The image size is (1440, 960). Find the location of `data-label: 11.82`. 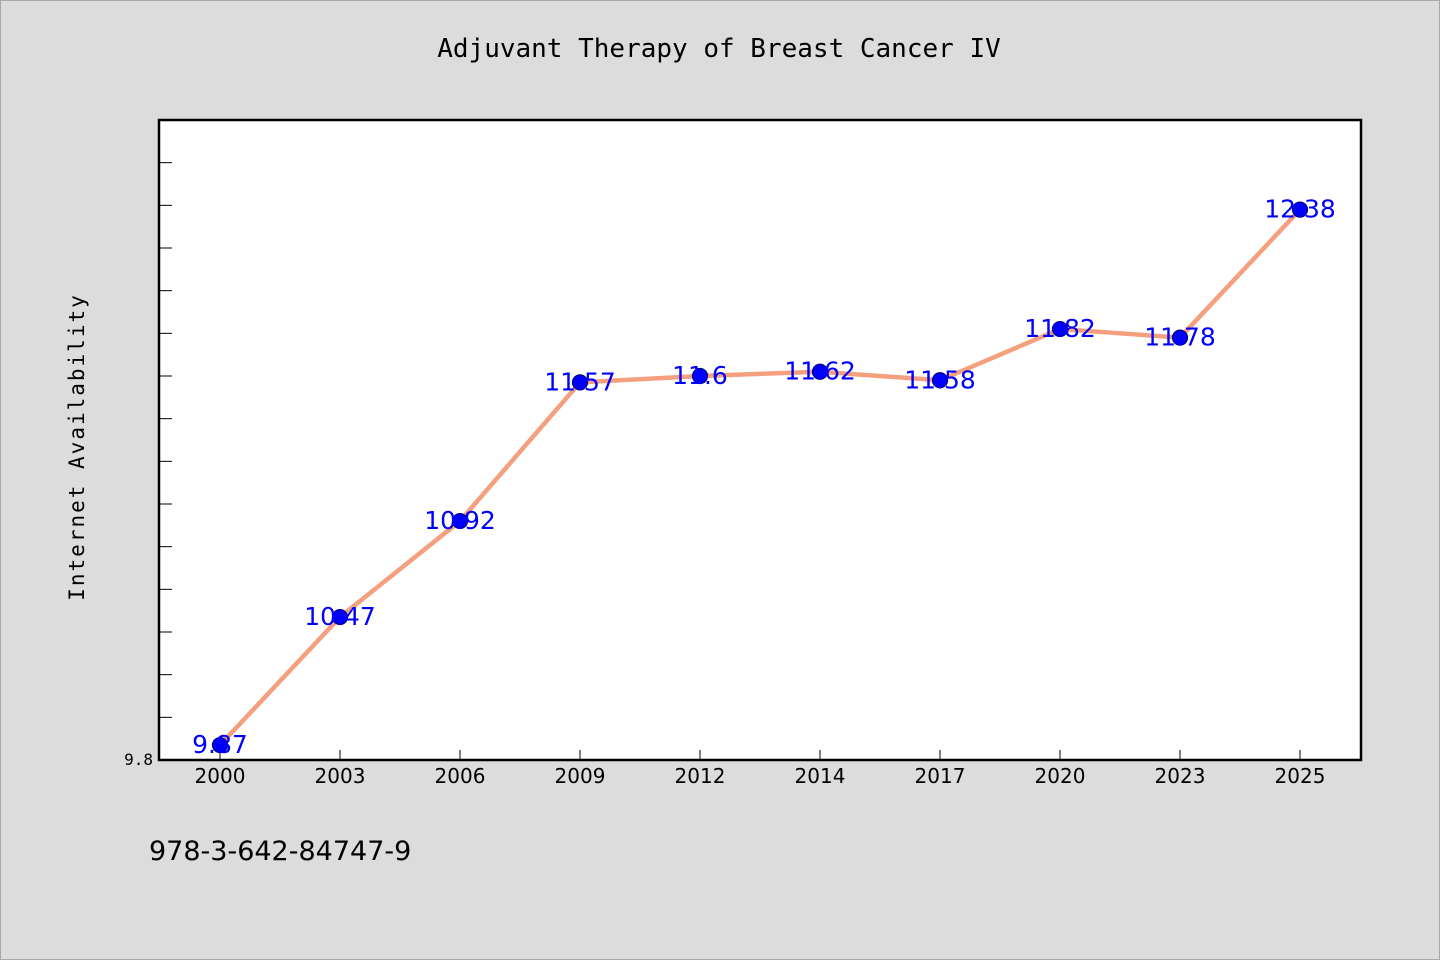

data-label: 11.82 is located at coordinates (1060, 328).